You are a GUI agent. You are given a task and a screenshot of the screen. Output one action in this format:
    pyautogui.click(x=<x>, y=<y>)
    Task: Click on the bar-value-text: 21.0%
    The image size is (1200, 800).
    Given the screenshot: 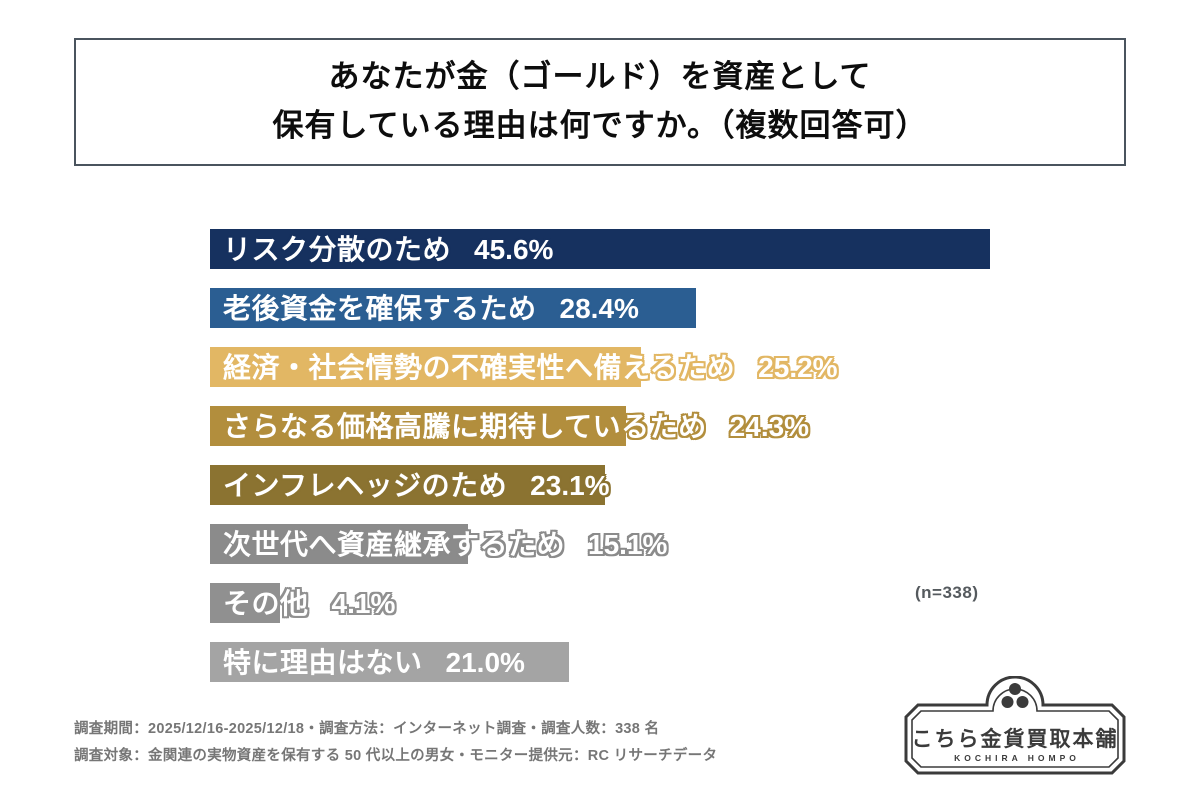 What is the action you would take?
    pyautogui.click(x=485, y=662)
    